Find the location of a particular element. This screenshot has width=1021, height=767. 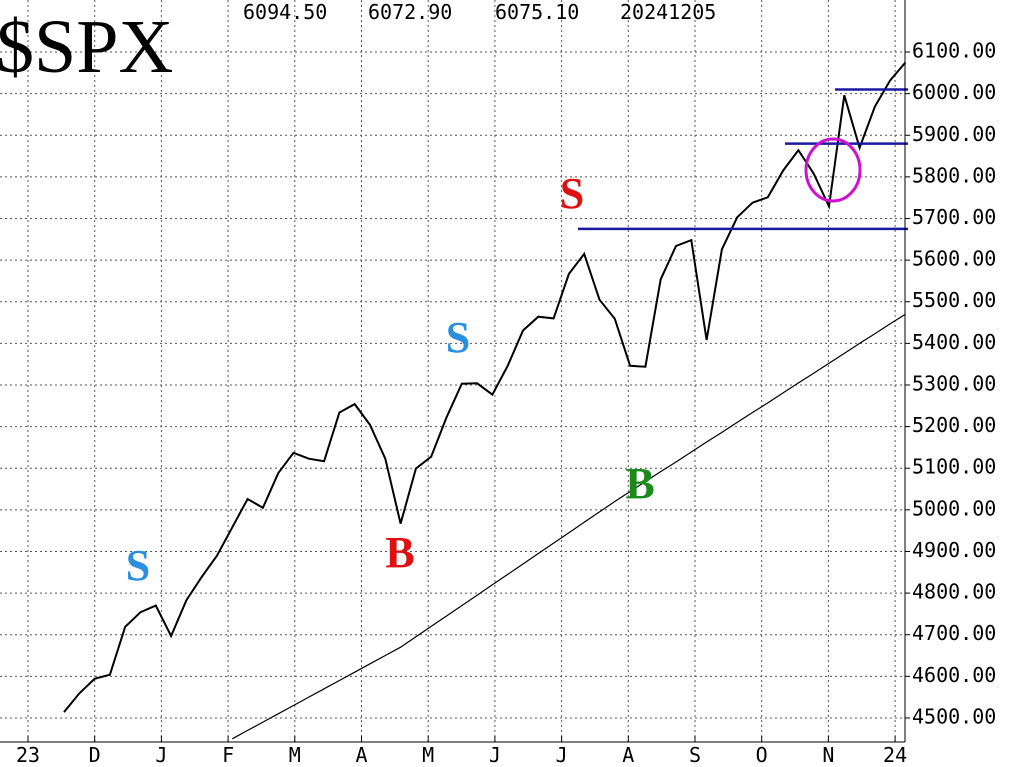

x-tick-label: S is located at coordinates (695, 755).